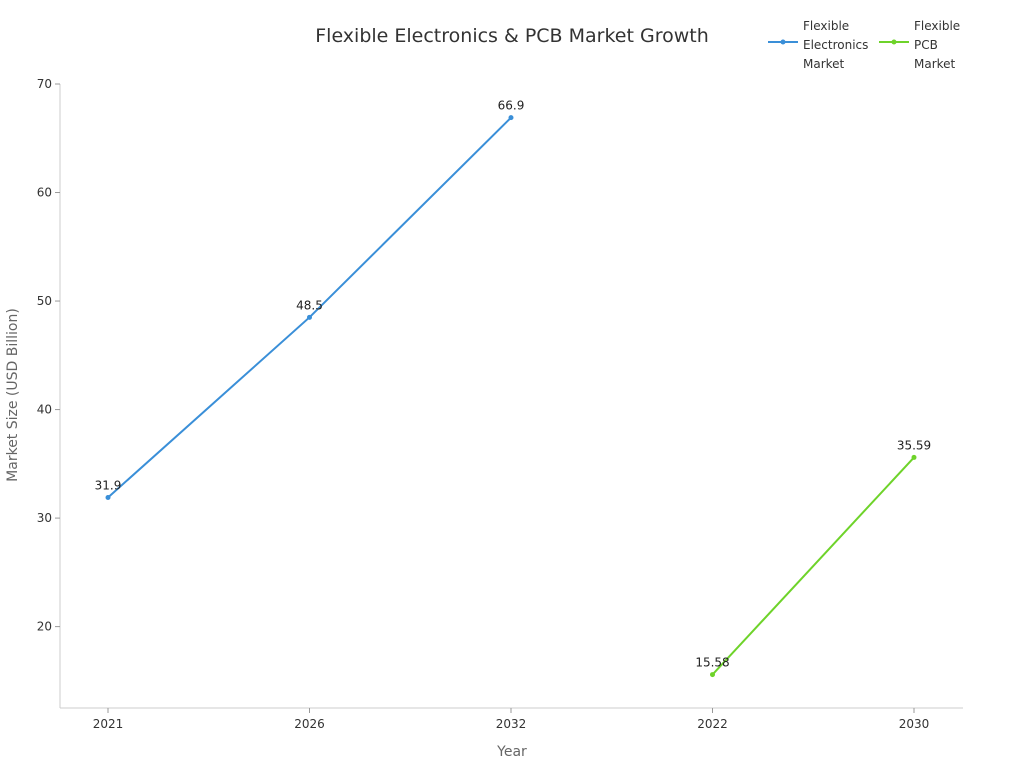 The width and height of the screenshot is (1024, 768). Describe the element at coordinates (813, 566) in the screenshot. I see `series-line` at that location.